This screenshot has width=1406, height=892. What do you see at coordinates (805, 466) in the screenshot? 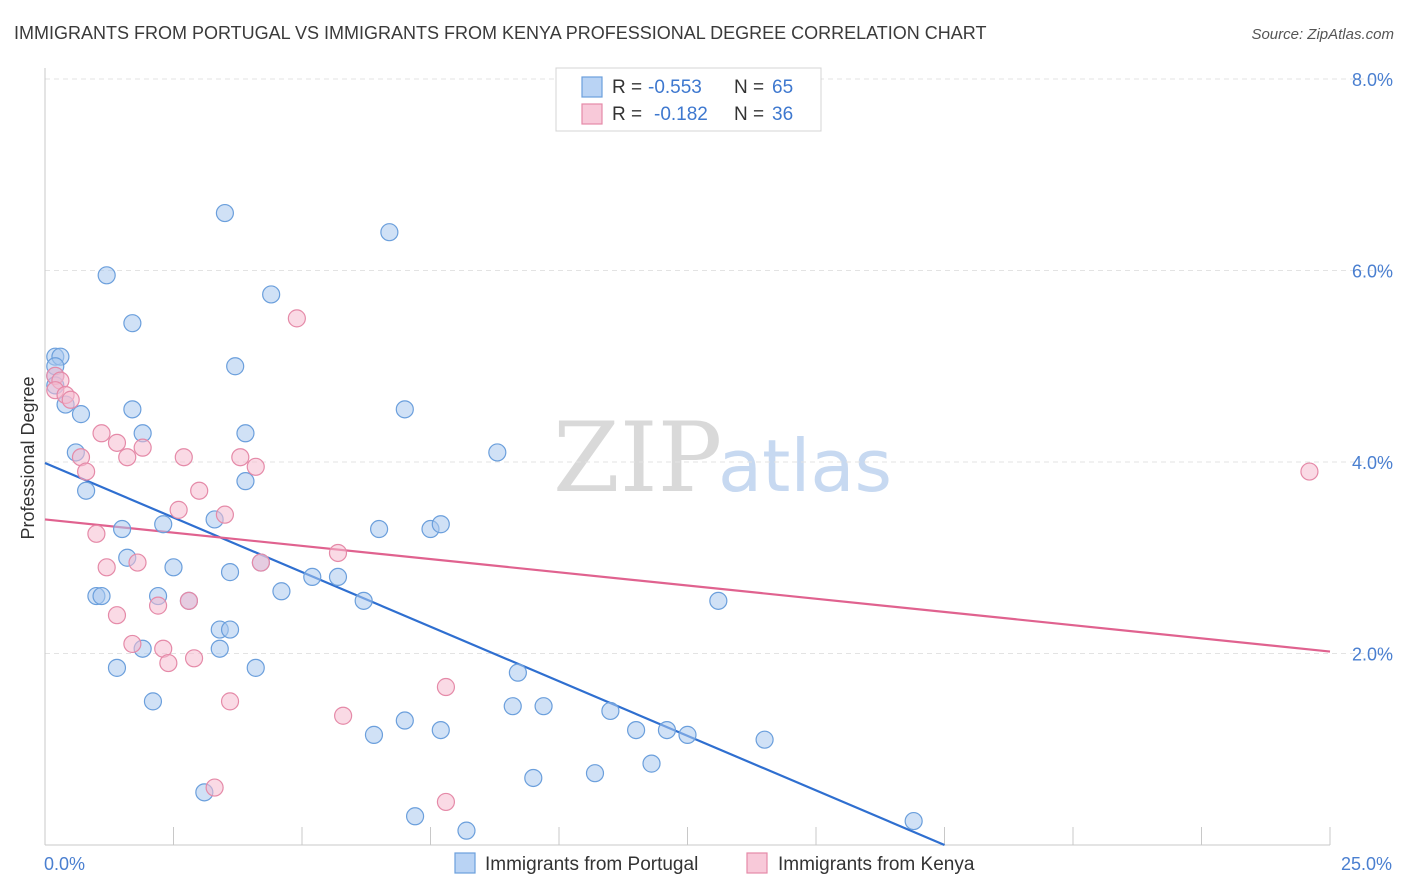
I see `watermark-atlas: atlas` at bounding box center [805, 466].